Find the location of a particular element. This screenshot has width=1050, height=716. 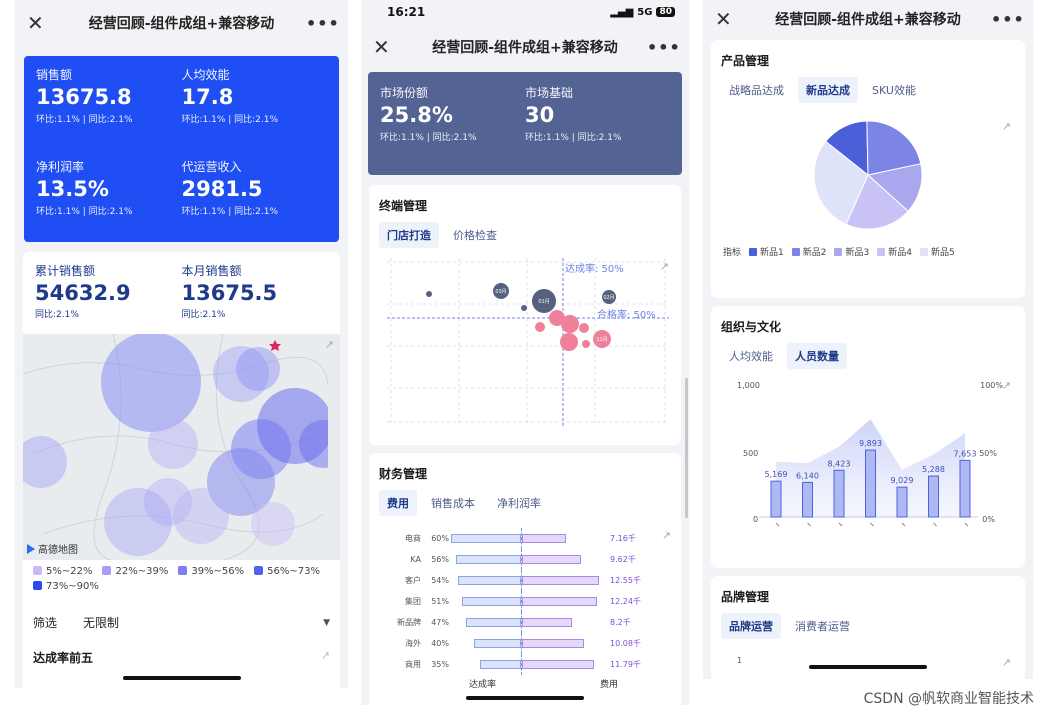

kpi-efficiency: 人均效能 17.8 环比:1.1% | 同比:2.1% is located at coordinates (255, 103).